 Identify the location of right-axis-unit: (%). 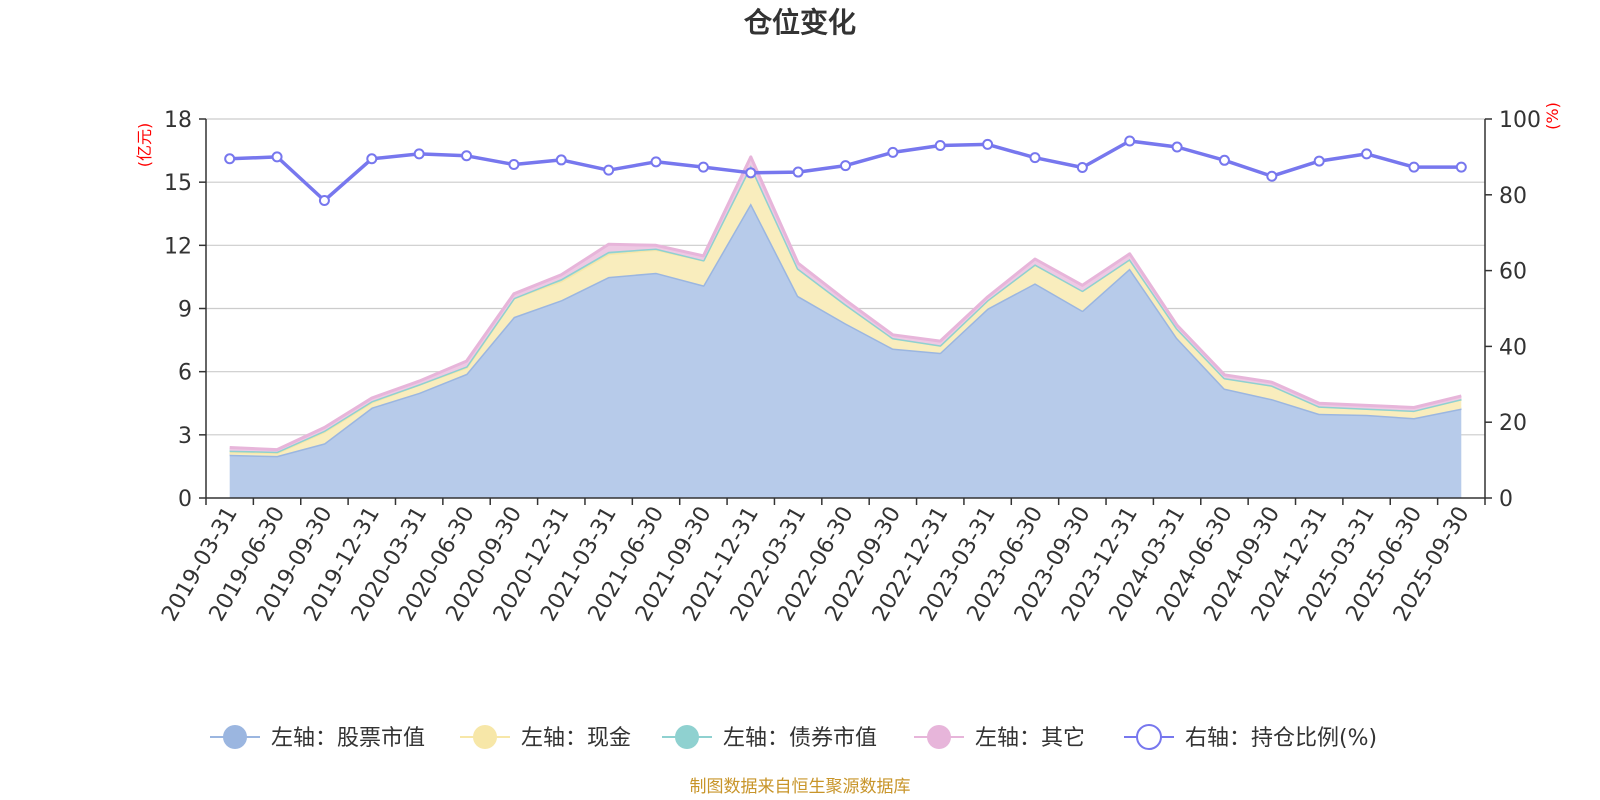
(1552, 116).